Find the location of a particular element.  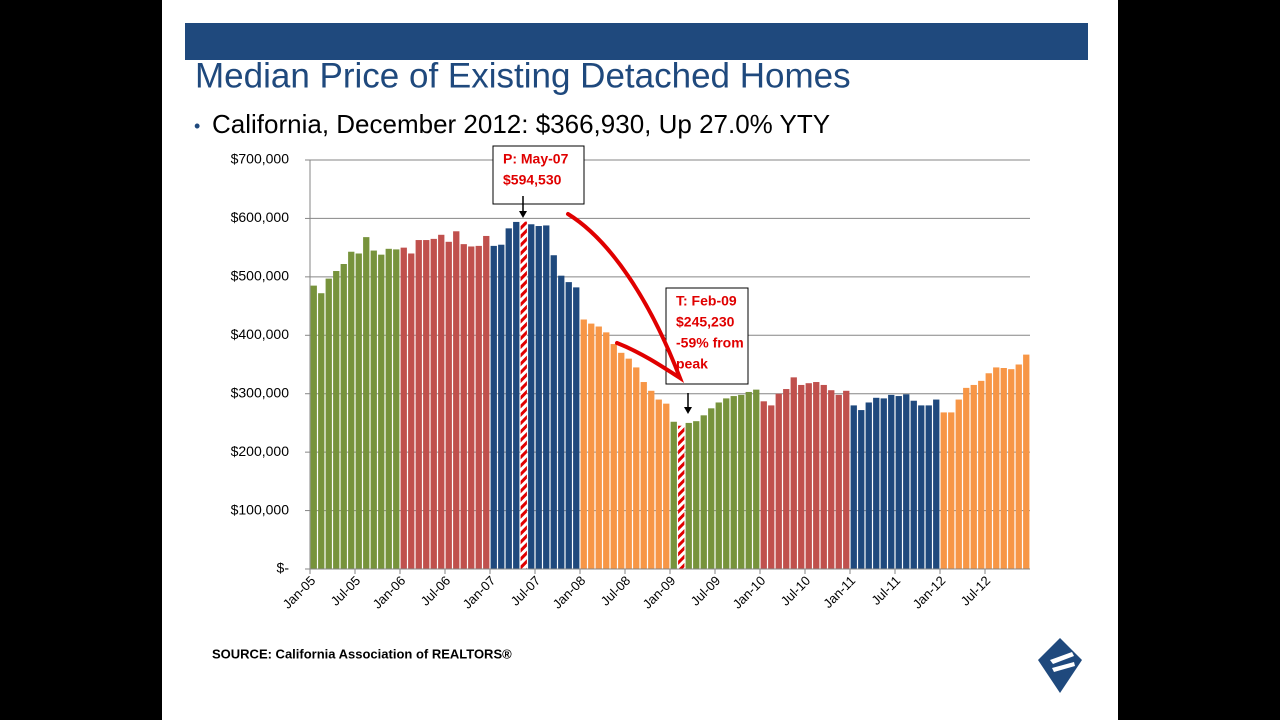

y-tick-label: $300,000 is located at coordinates (260, 392).